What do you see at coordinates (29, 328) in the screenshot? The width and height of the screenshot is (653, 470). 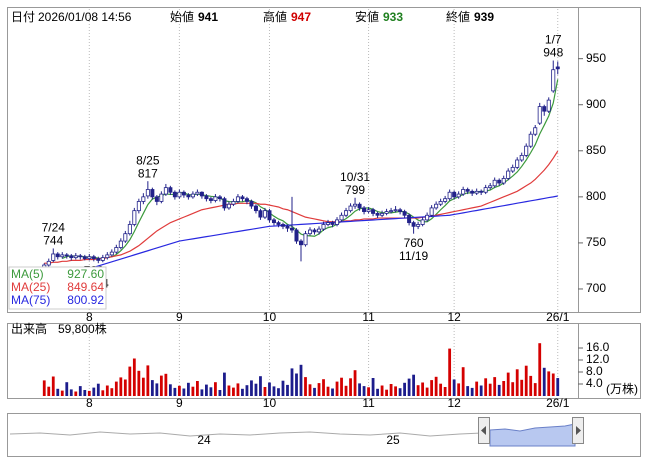 I see `volume-title: 出来高` at bounding box center [29, 328].